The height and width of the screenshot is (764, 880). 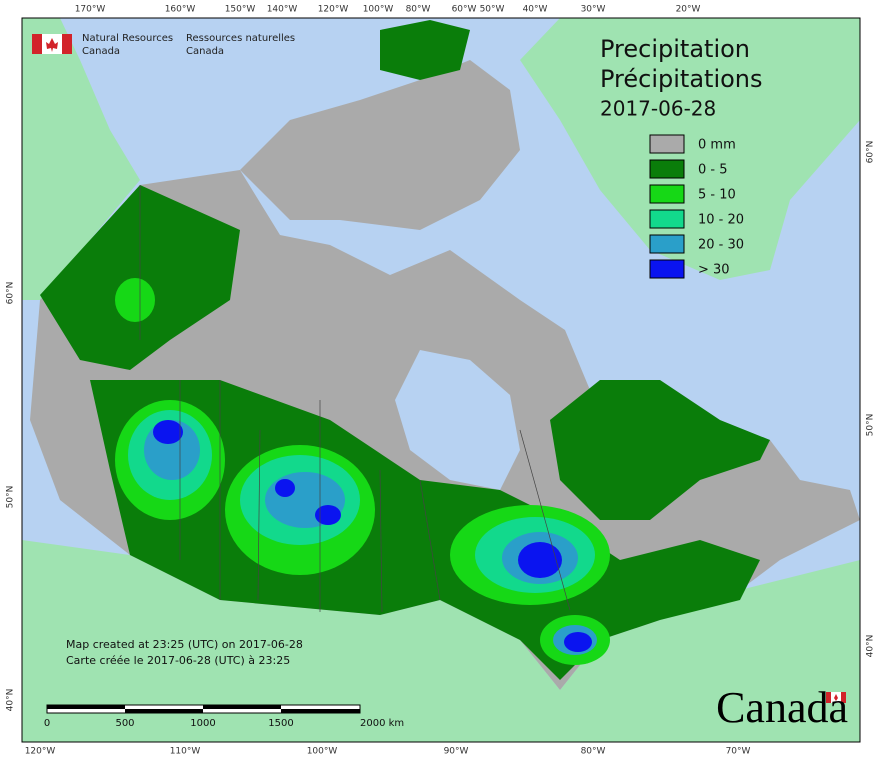 I want to click on scale-label: 0, so click(x=47, y=723).